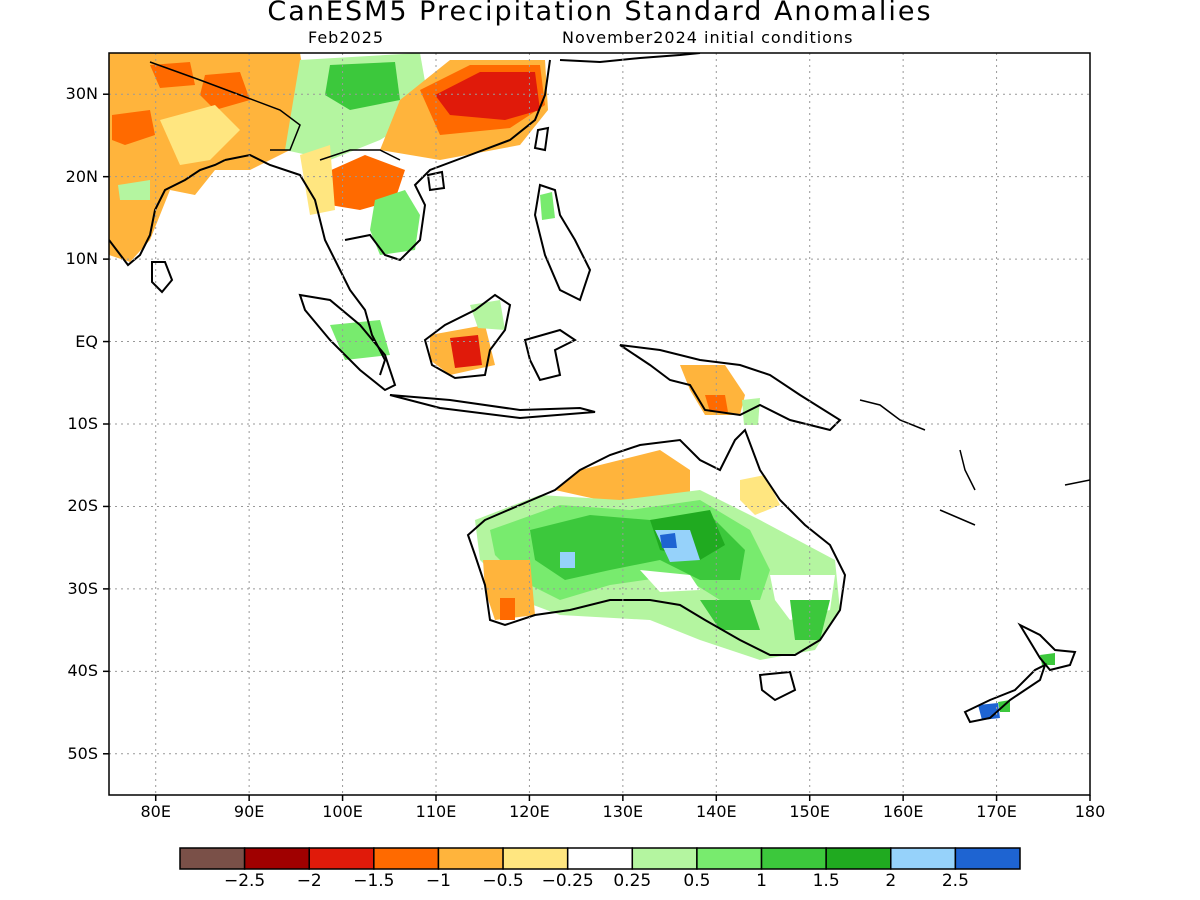  What do you see at coordinates (509, 590) in the screenshot?
I see `anomaly-region-sw-australia` at bounding box center [509, 590].